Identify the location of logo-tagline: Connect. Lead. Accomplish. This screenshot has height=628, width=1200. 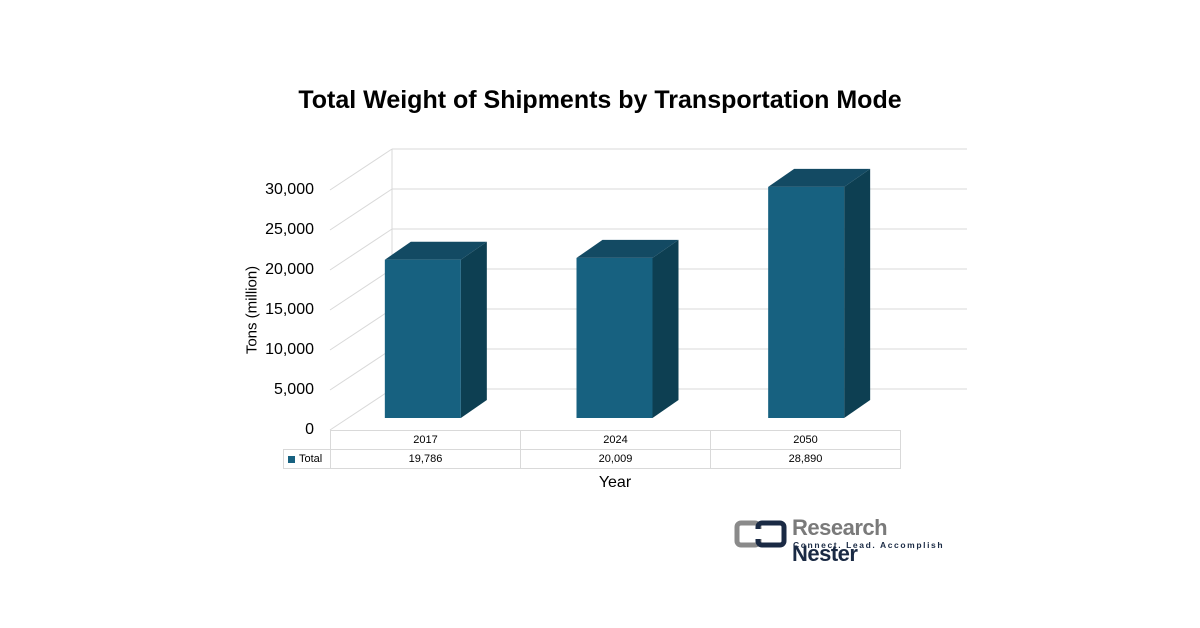
(869, 545).